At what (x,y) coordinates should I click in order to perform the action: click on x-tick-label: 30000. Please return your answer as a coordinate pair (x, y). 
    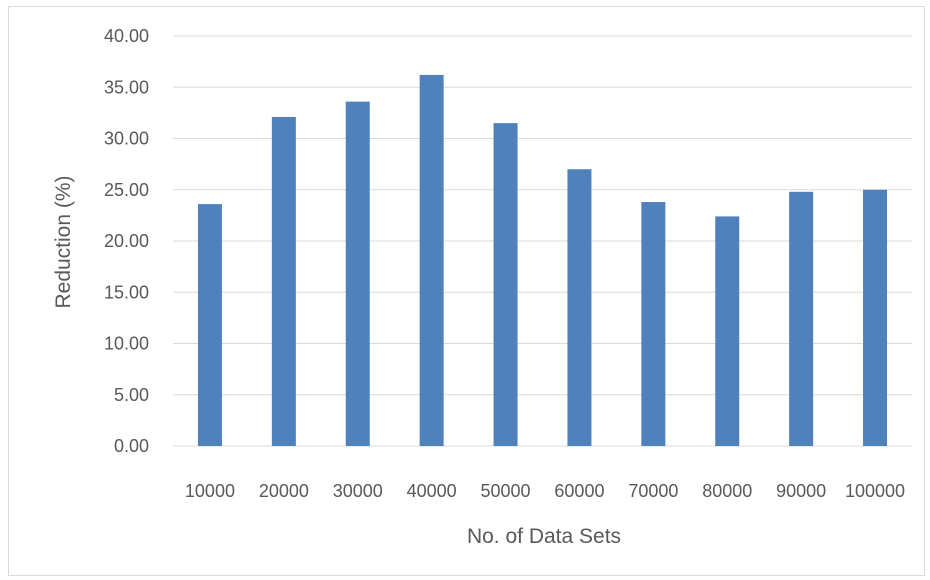
    Looking at the image, I should click on (358, 491).